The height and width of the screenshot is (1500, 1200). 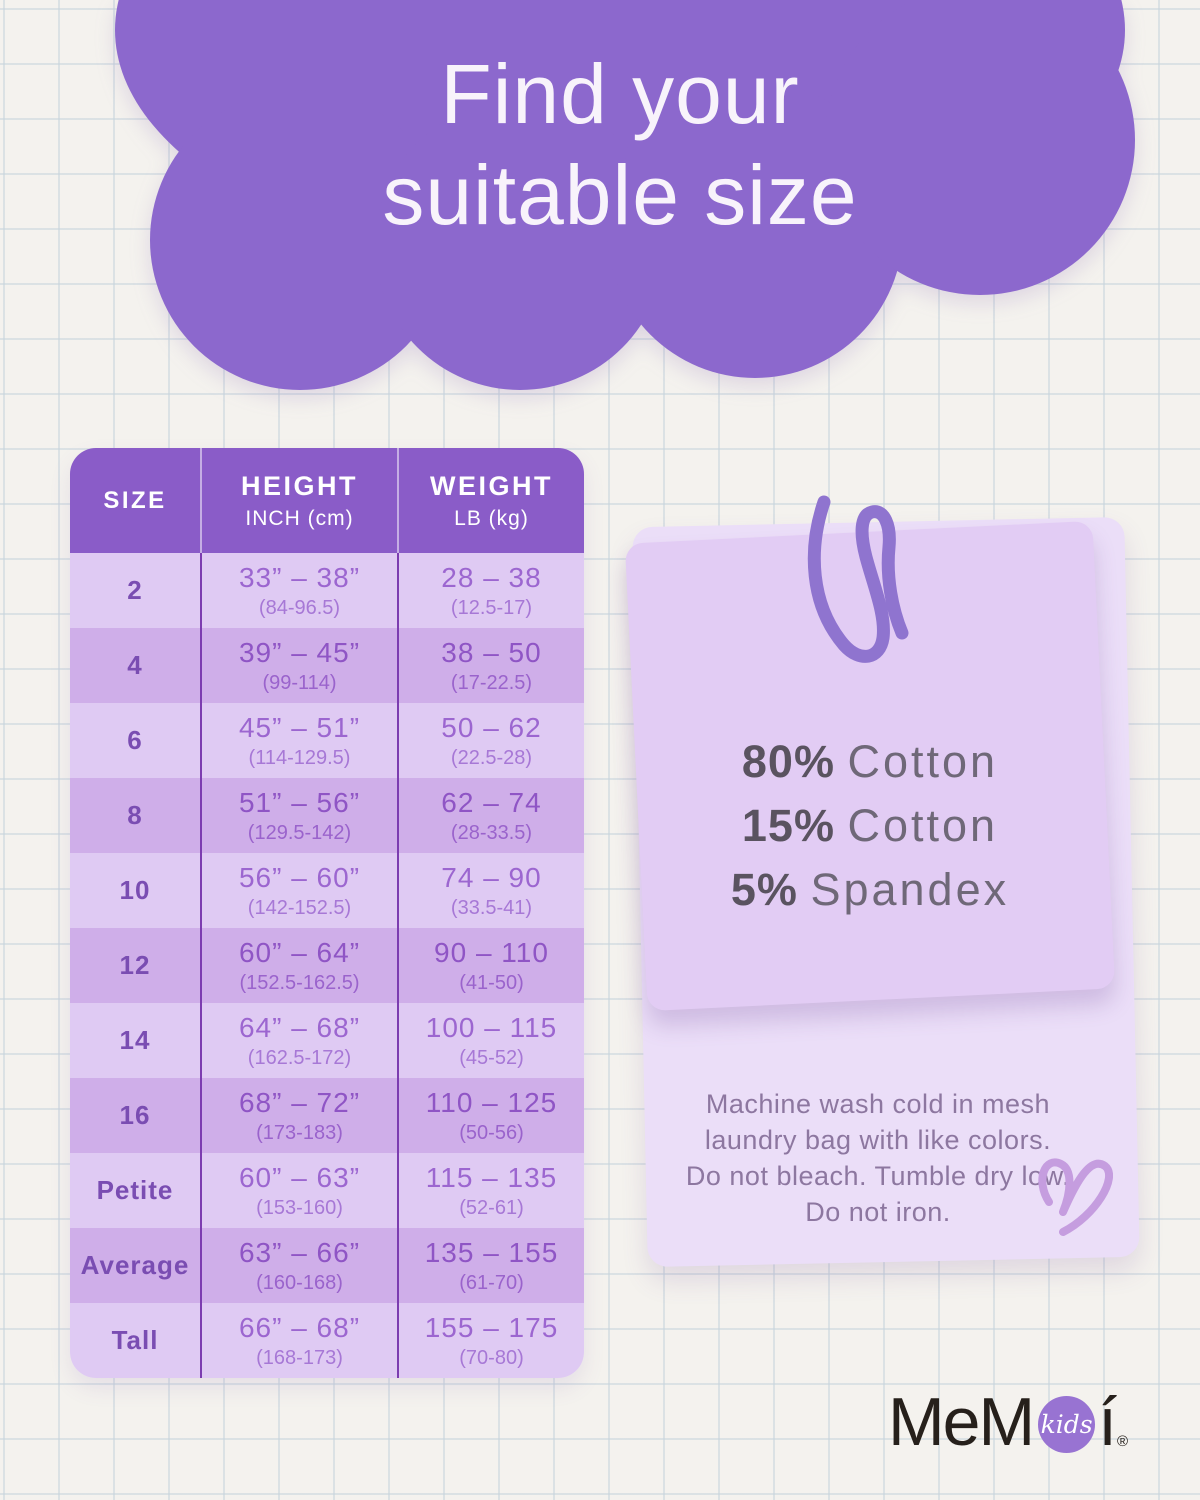 I want to click on brand-logo: MeM kids í ®, so click(x=1008, y=1422).